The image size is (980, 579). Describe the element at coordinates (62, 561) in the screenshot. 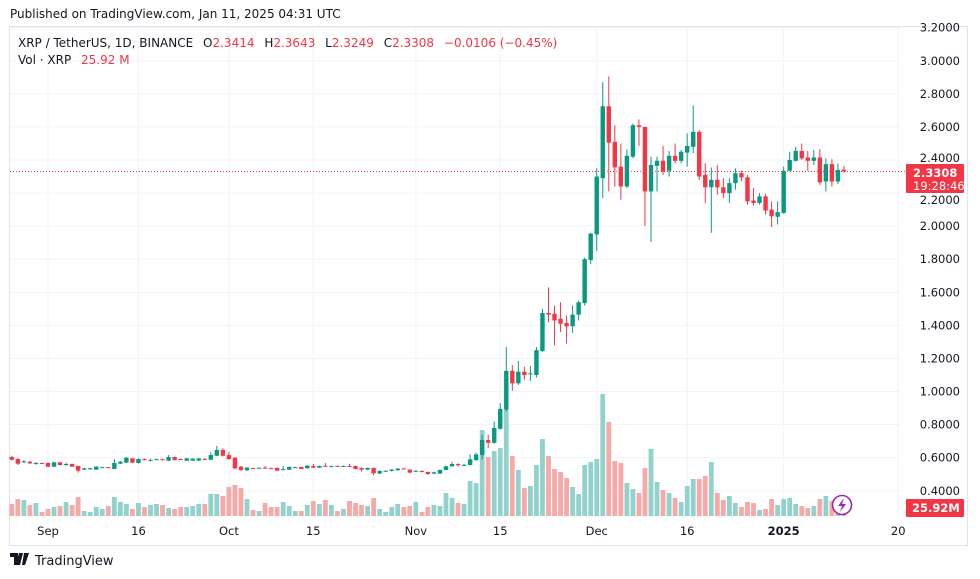

I see `footer-brand: TradingView` at that location.